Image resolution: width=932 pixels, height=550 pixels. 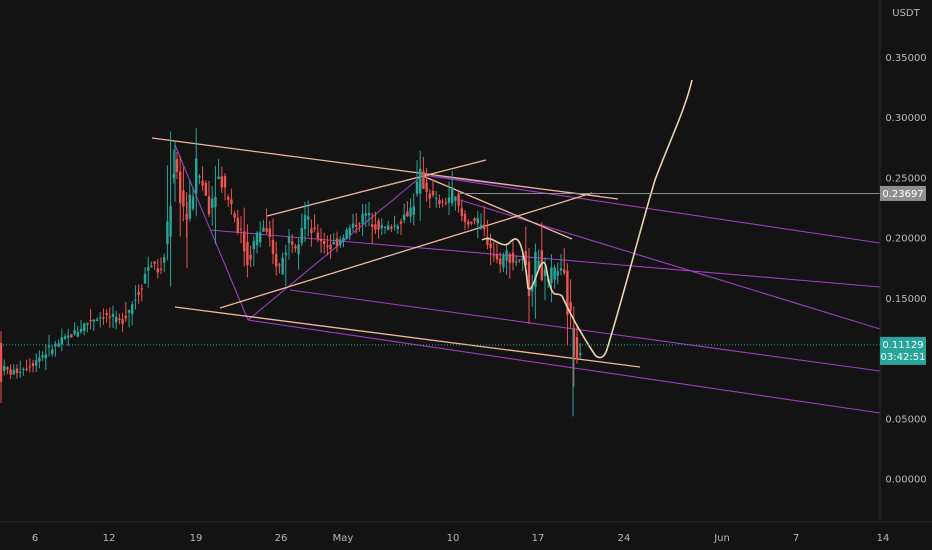 What do you see at coordinates (905, 239) in the screenshot?
I see `price-tick-label: 0.20000` at bounding box center [905, 239].